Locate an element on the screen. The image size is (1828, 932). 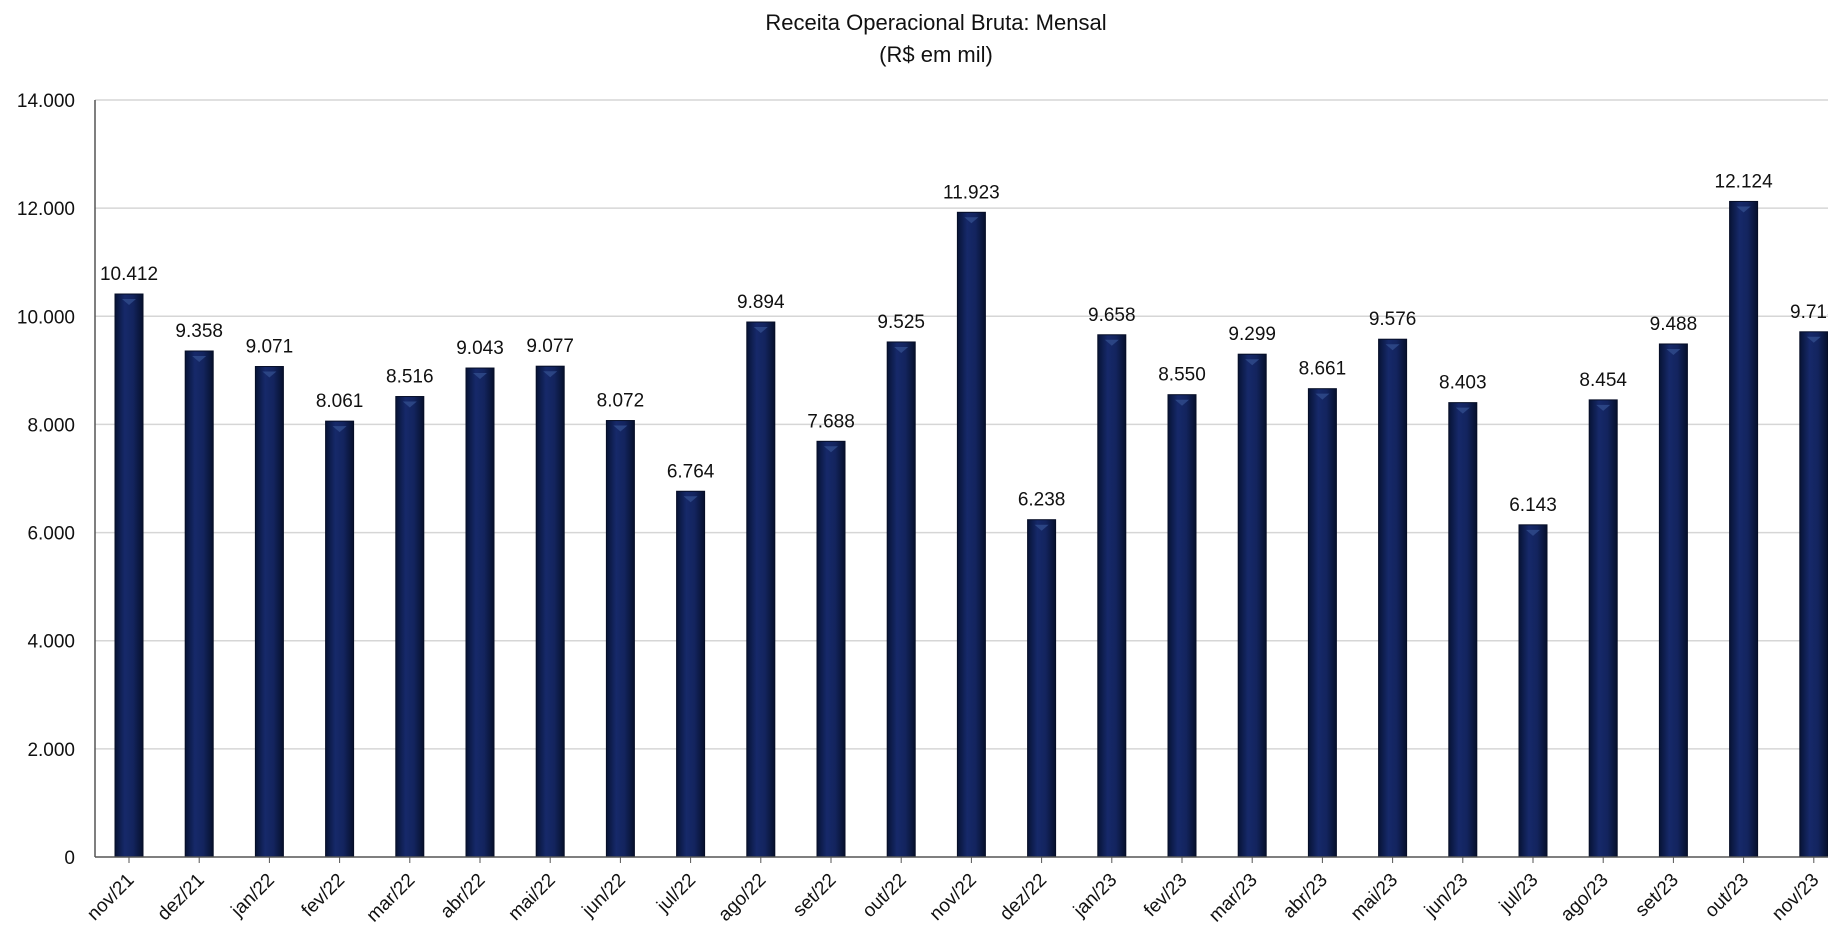
y-tick-label: 6.000 is located at coordinates (51, 534).